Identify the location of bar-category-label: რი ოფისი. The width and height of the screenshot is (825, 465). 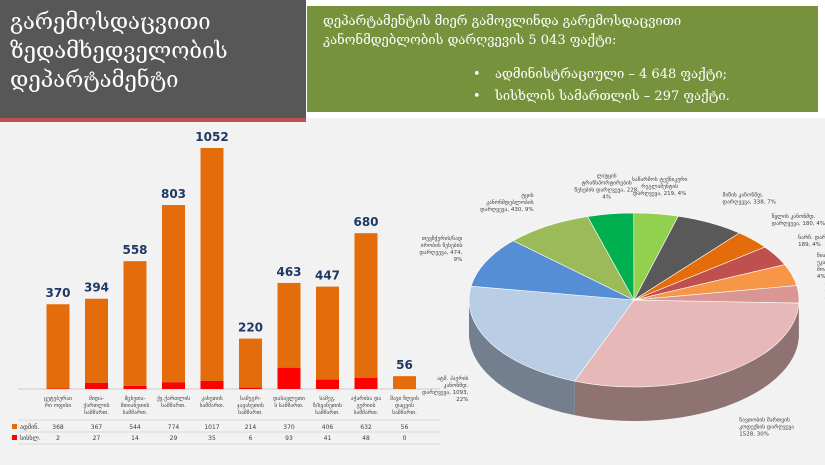
(58, 405).